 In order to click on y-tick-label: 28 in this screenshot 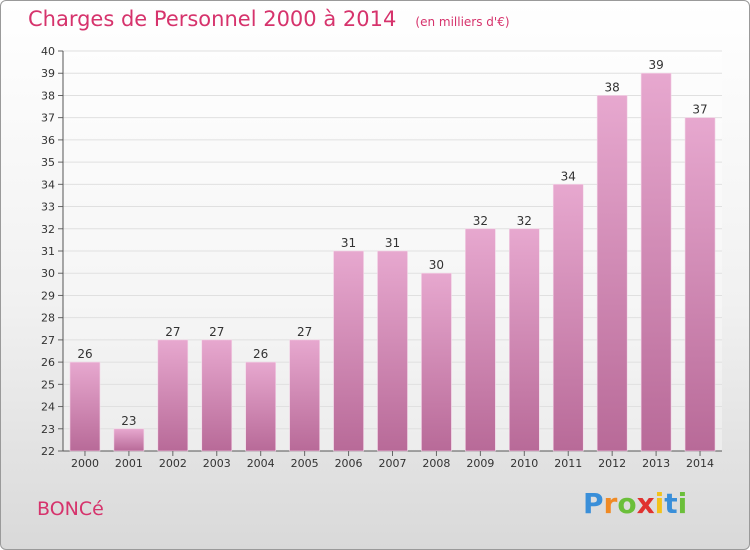, I will do `click(48, 318)`.